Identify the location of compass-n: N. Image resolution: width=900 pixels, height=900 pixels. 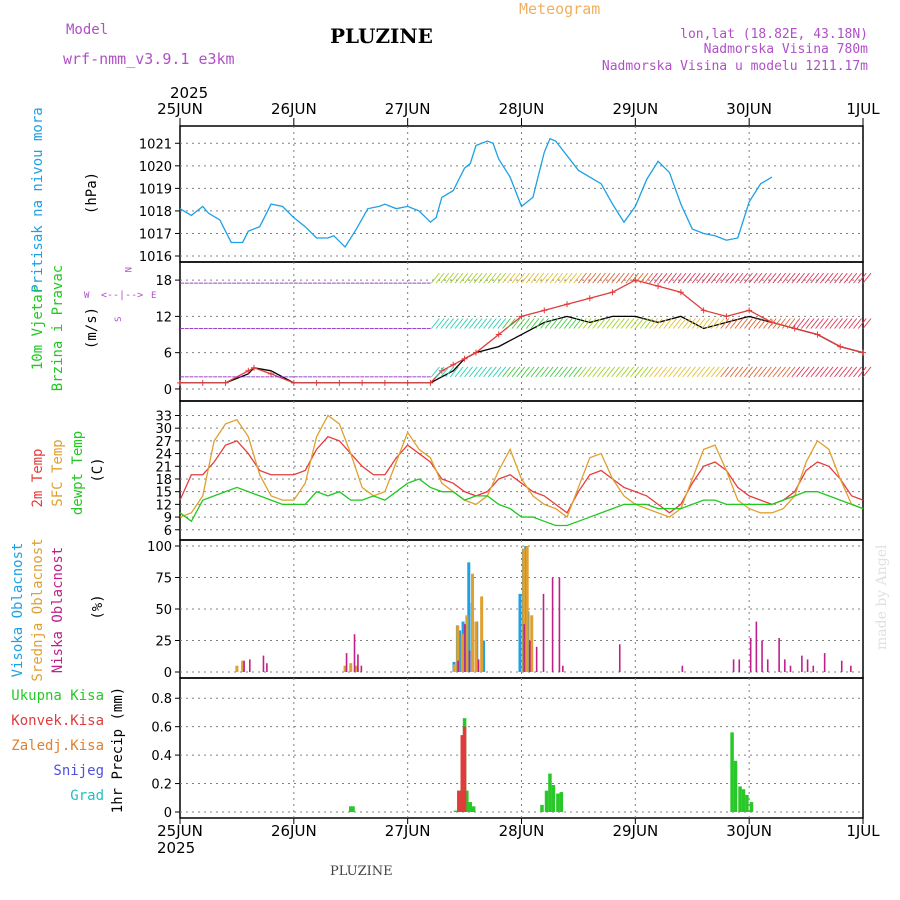
(127, 269).